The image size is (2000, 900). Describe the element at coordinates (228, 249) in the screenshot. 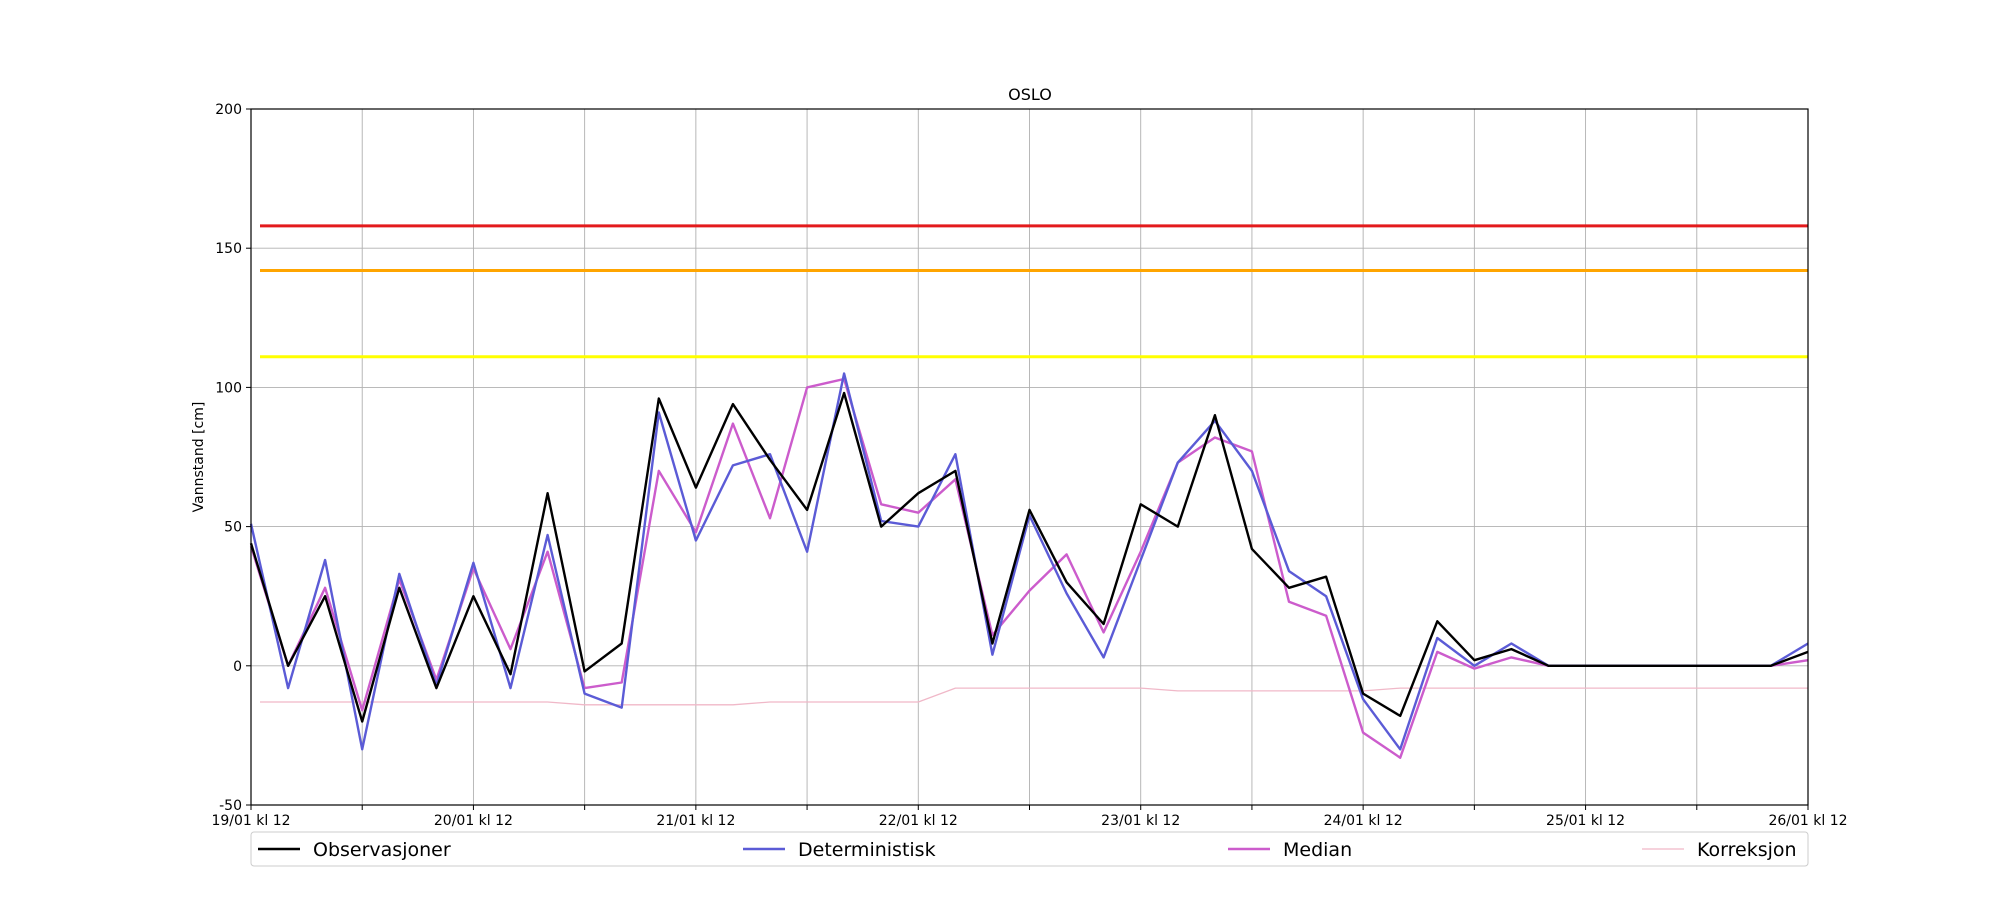

I see `y-tick-label: 150` at that location.